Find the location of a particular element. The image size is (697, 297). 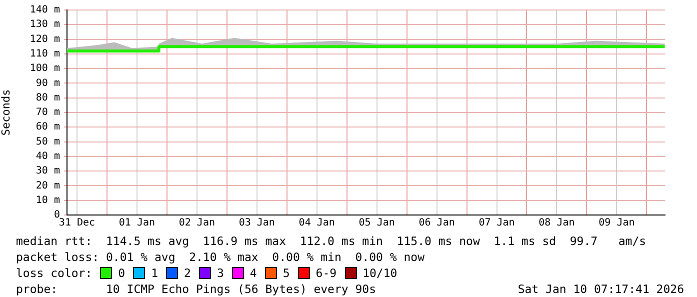

legend-label: 4 is located at coordinates (253, 273).